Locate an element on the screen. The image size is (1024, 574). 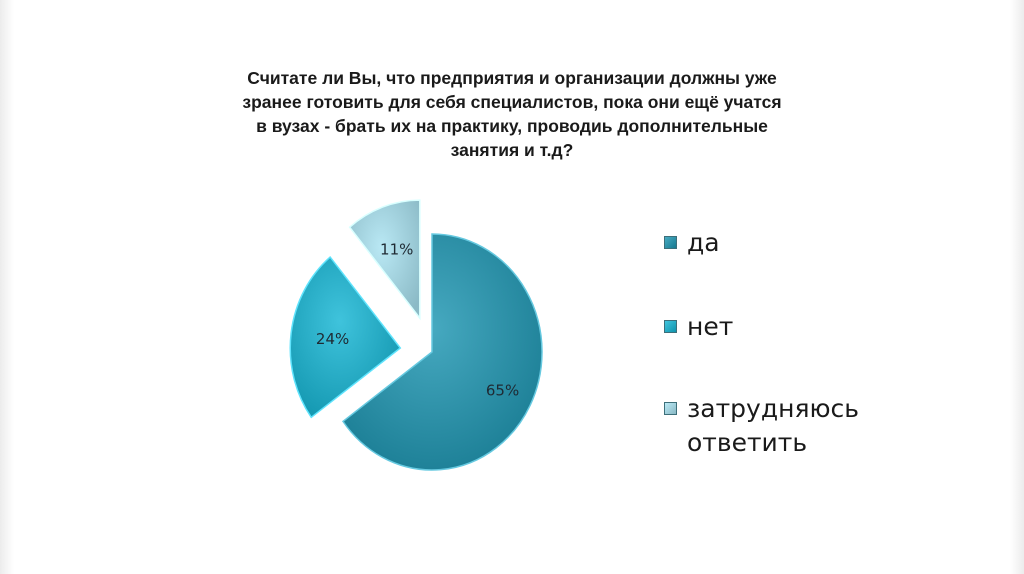
pie-slice-da is located at coordinates (442, 352).